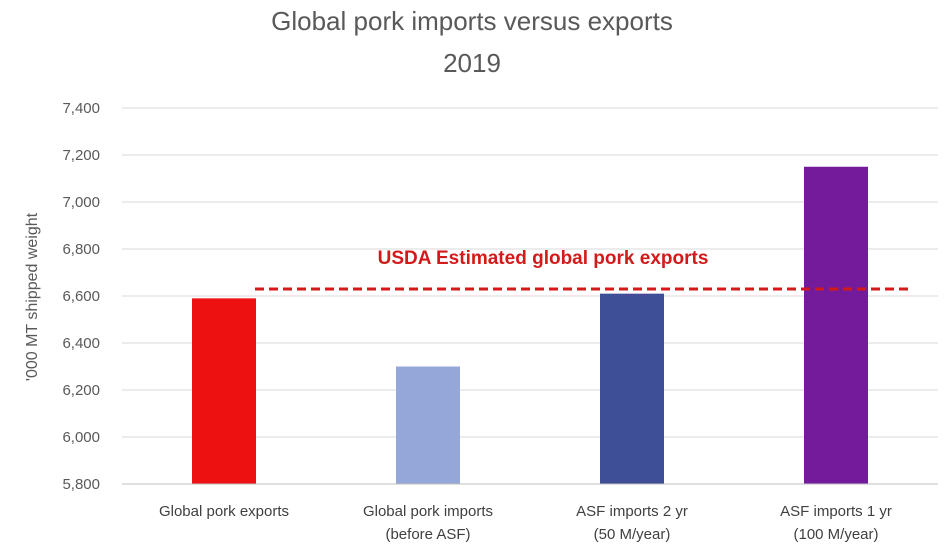  Describe the element at coordinates (81, 108) in the screenshot. I see `y-tick-label: 7,400` at that location.